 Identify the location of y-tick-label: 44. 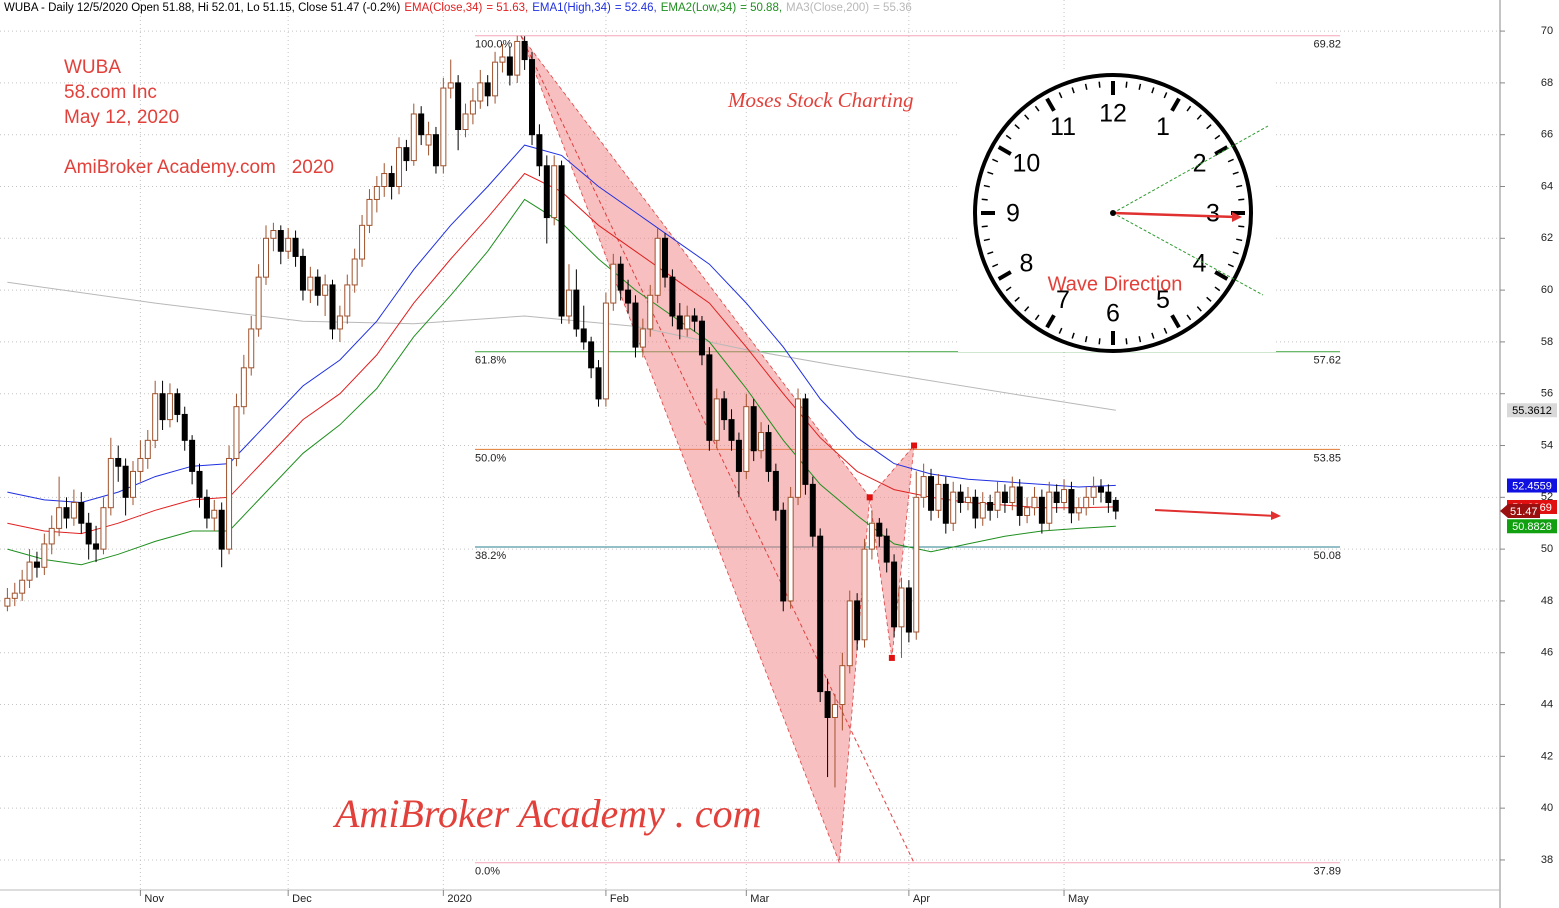
(1547, 704).